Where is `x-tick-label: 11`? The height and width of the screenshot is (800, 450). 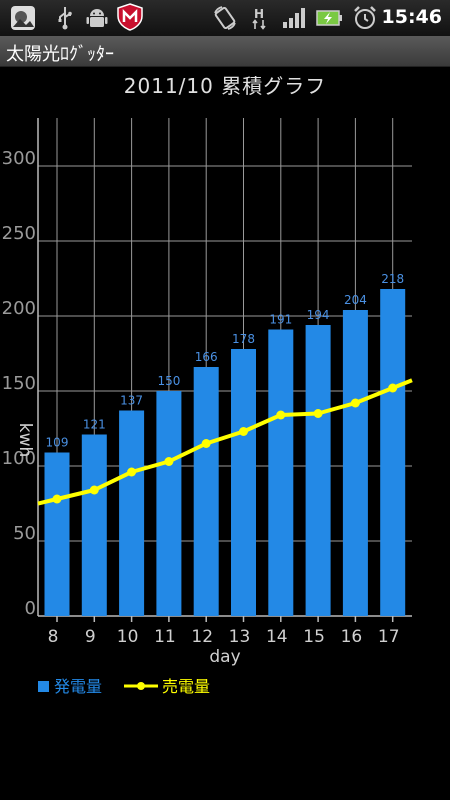
x-tick-label: 11 is located at coordinates (165, 637).